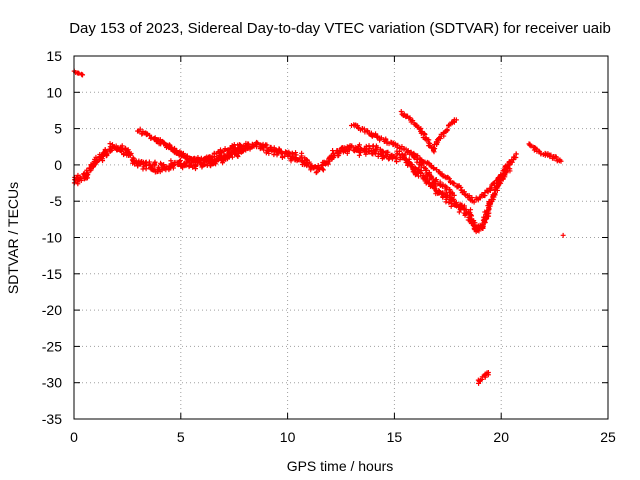 This screenshot has height=480, width=640. I want to click on y-tick-label: -10, so click(52, 238).